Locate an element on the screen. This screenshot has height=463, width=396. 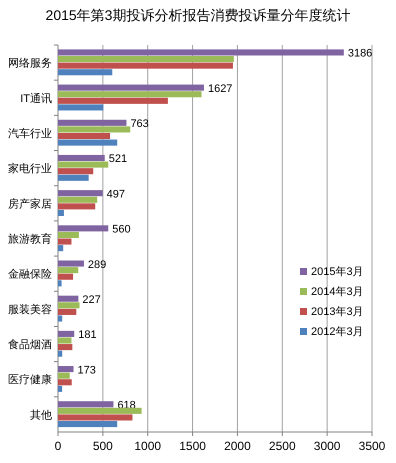
y-tick-label: 旅游教育 is located at coordinates (30, 239).